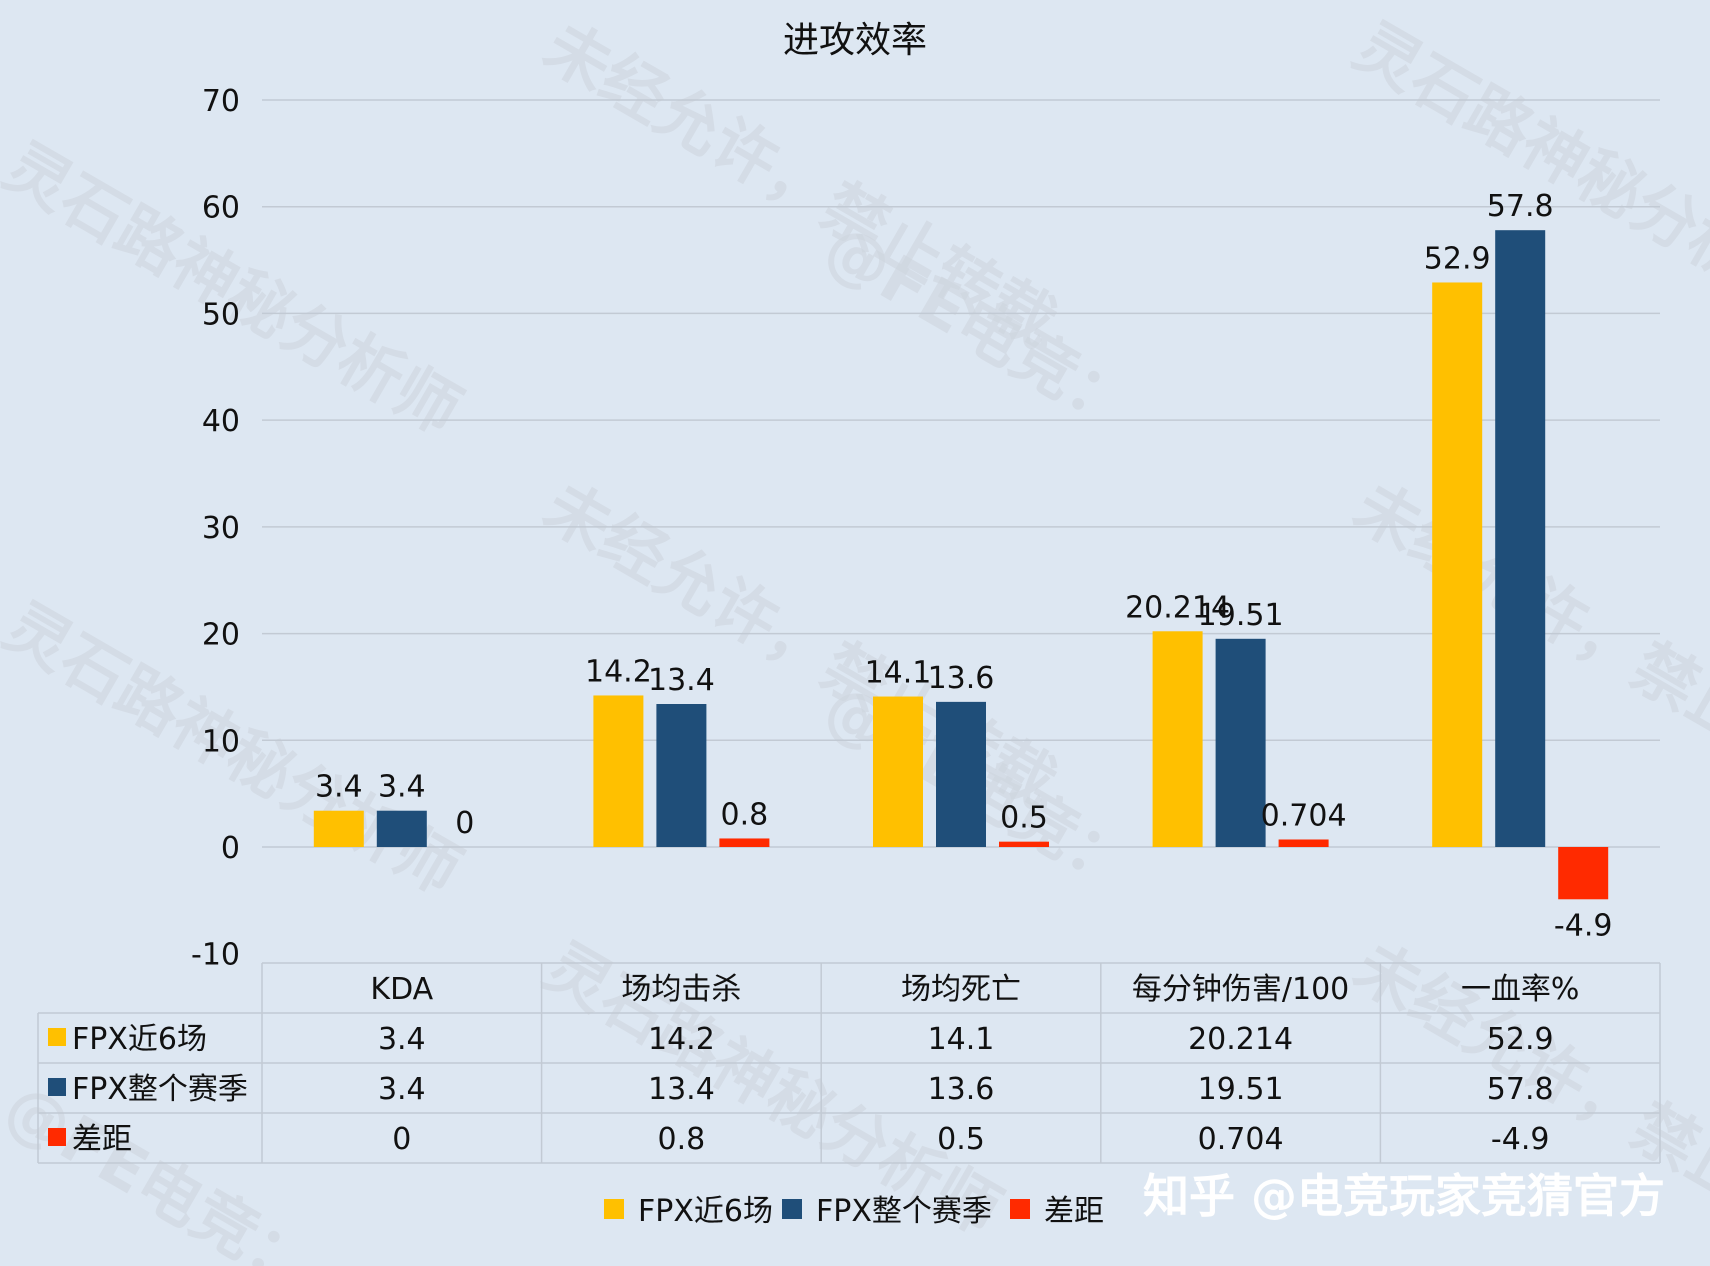 The image size is (1710, 1266). What do you see at coordinates (904, 1211) in the screenshot?
I see `legend-label: FPX整个赛季` at bounding box center [904, 1211].